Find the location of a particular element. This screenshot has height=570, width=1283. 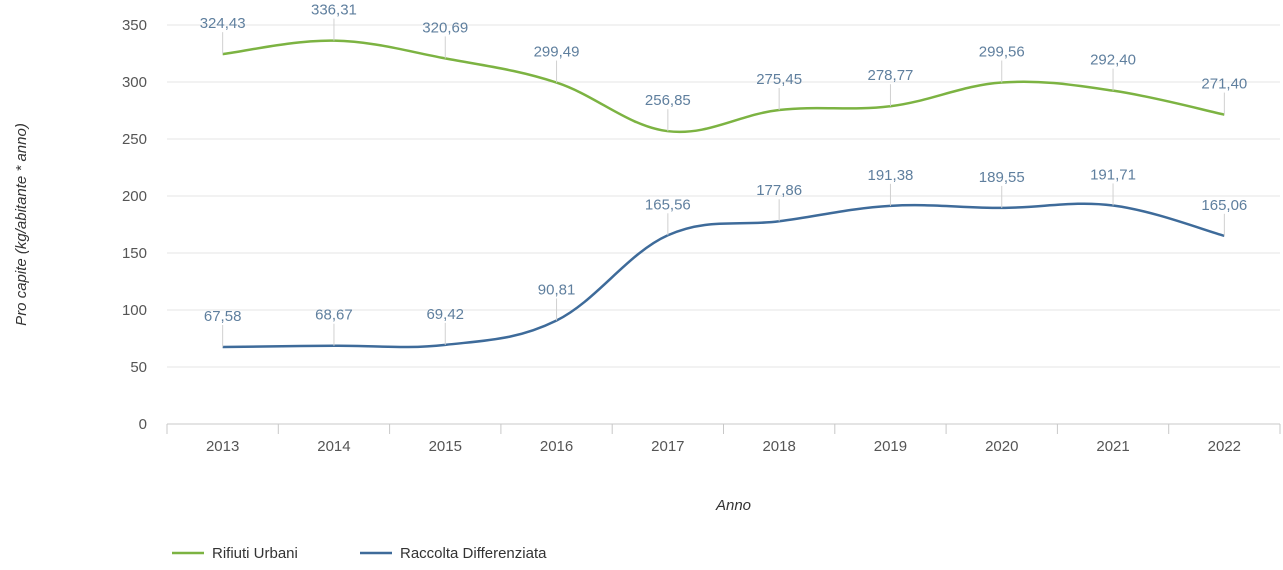

data-label: 68,67 is located at coordinates (334, 315).